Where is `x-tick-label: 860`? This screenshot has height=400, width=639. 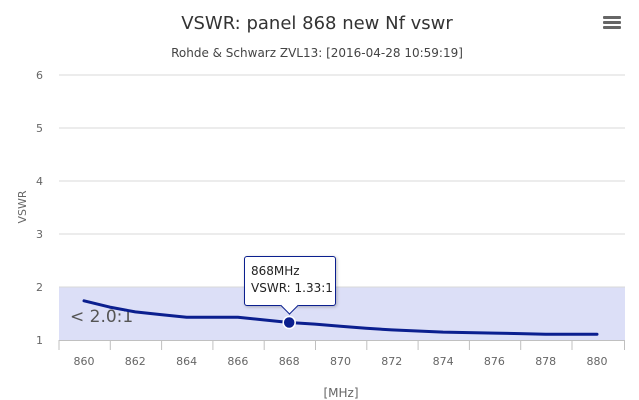 x-tick-label: 860 is located at coordinates (84, 361).